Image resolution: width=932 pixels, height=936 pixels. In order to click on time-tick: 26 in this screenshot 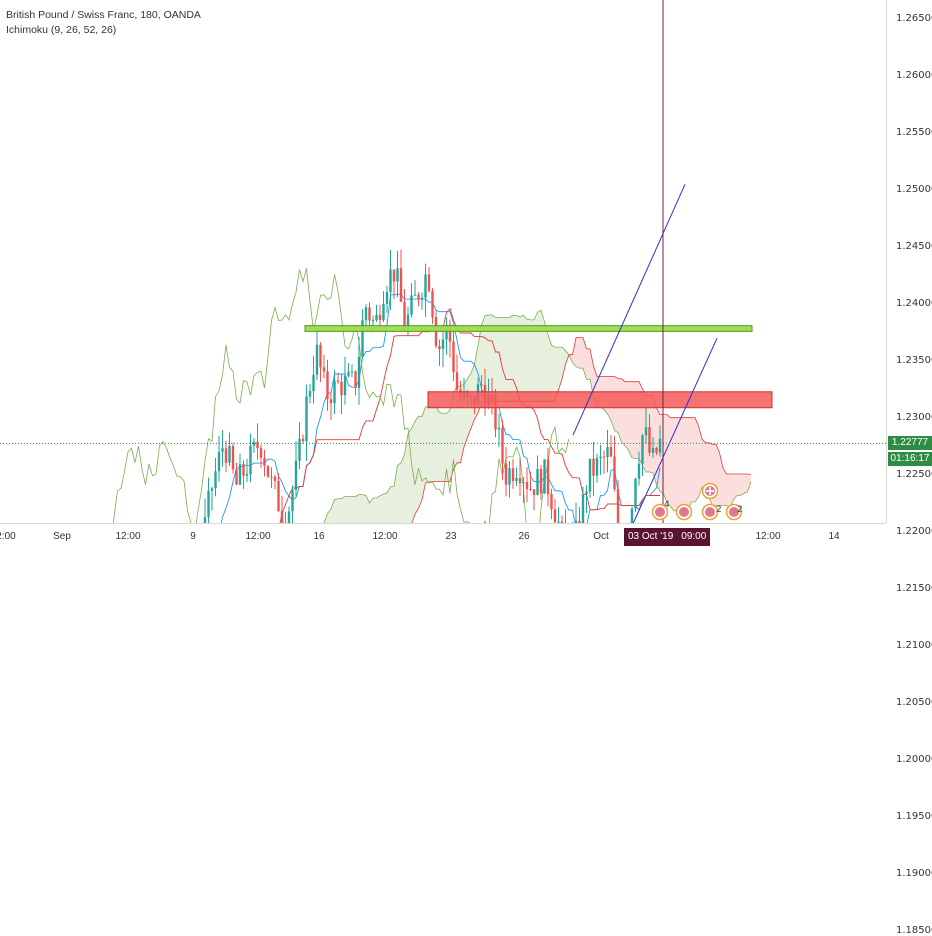, I will do `click(523, 536)`.